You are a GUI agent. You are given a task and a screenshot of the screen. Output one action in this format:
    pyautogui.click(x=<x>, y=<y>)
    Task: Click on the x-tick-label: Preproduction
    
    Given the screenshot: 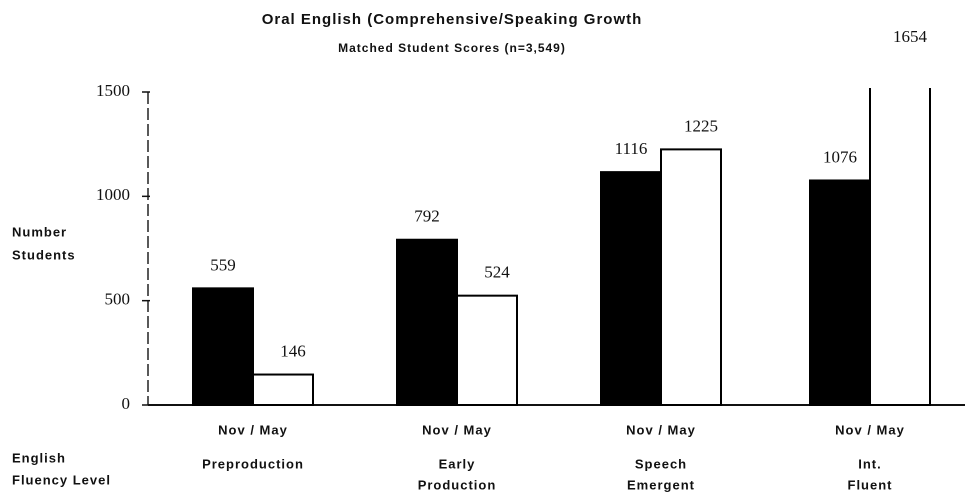 What is the action you would take?
    pyautogui.click(x=253, y=463)
    